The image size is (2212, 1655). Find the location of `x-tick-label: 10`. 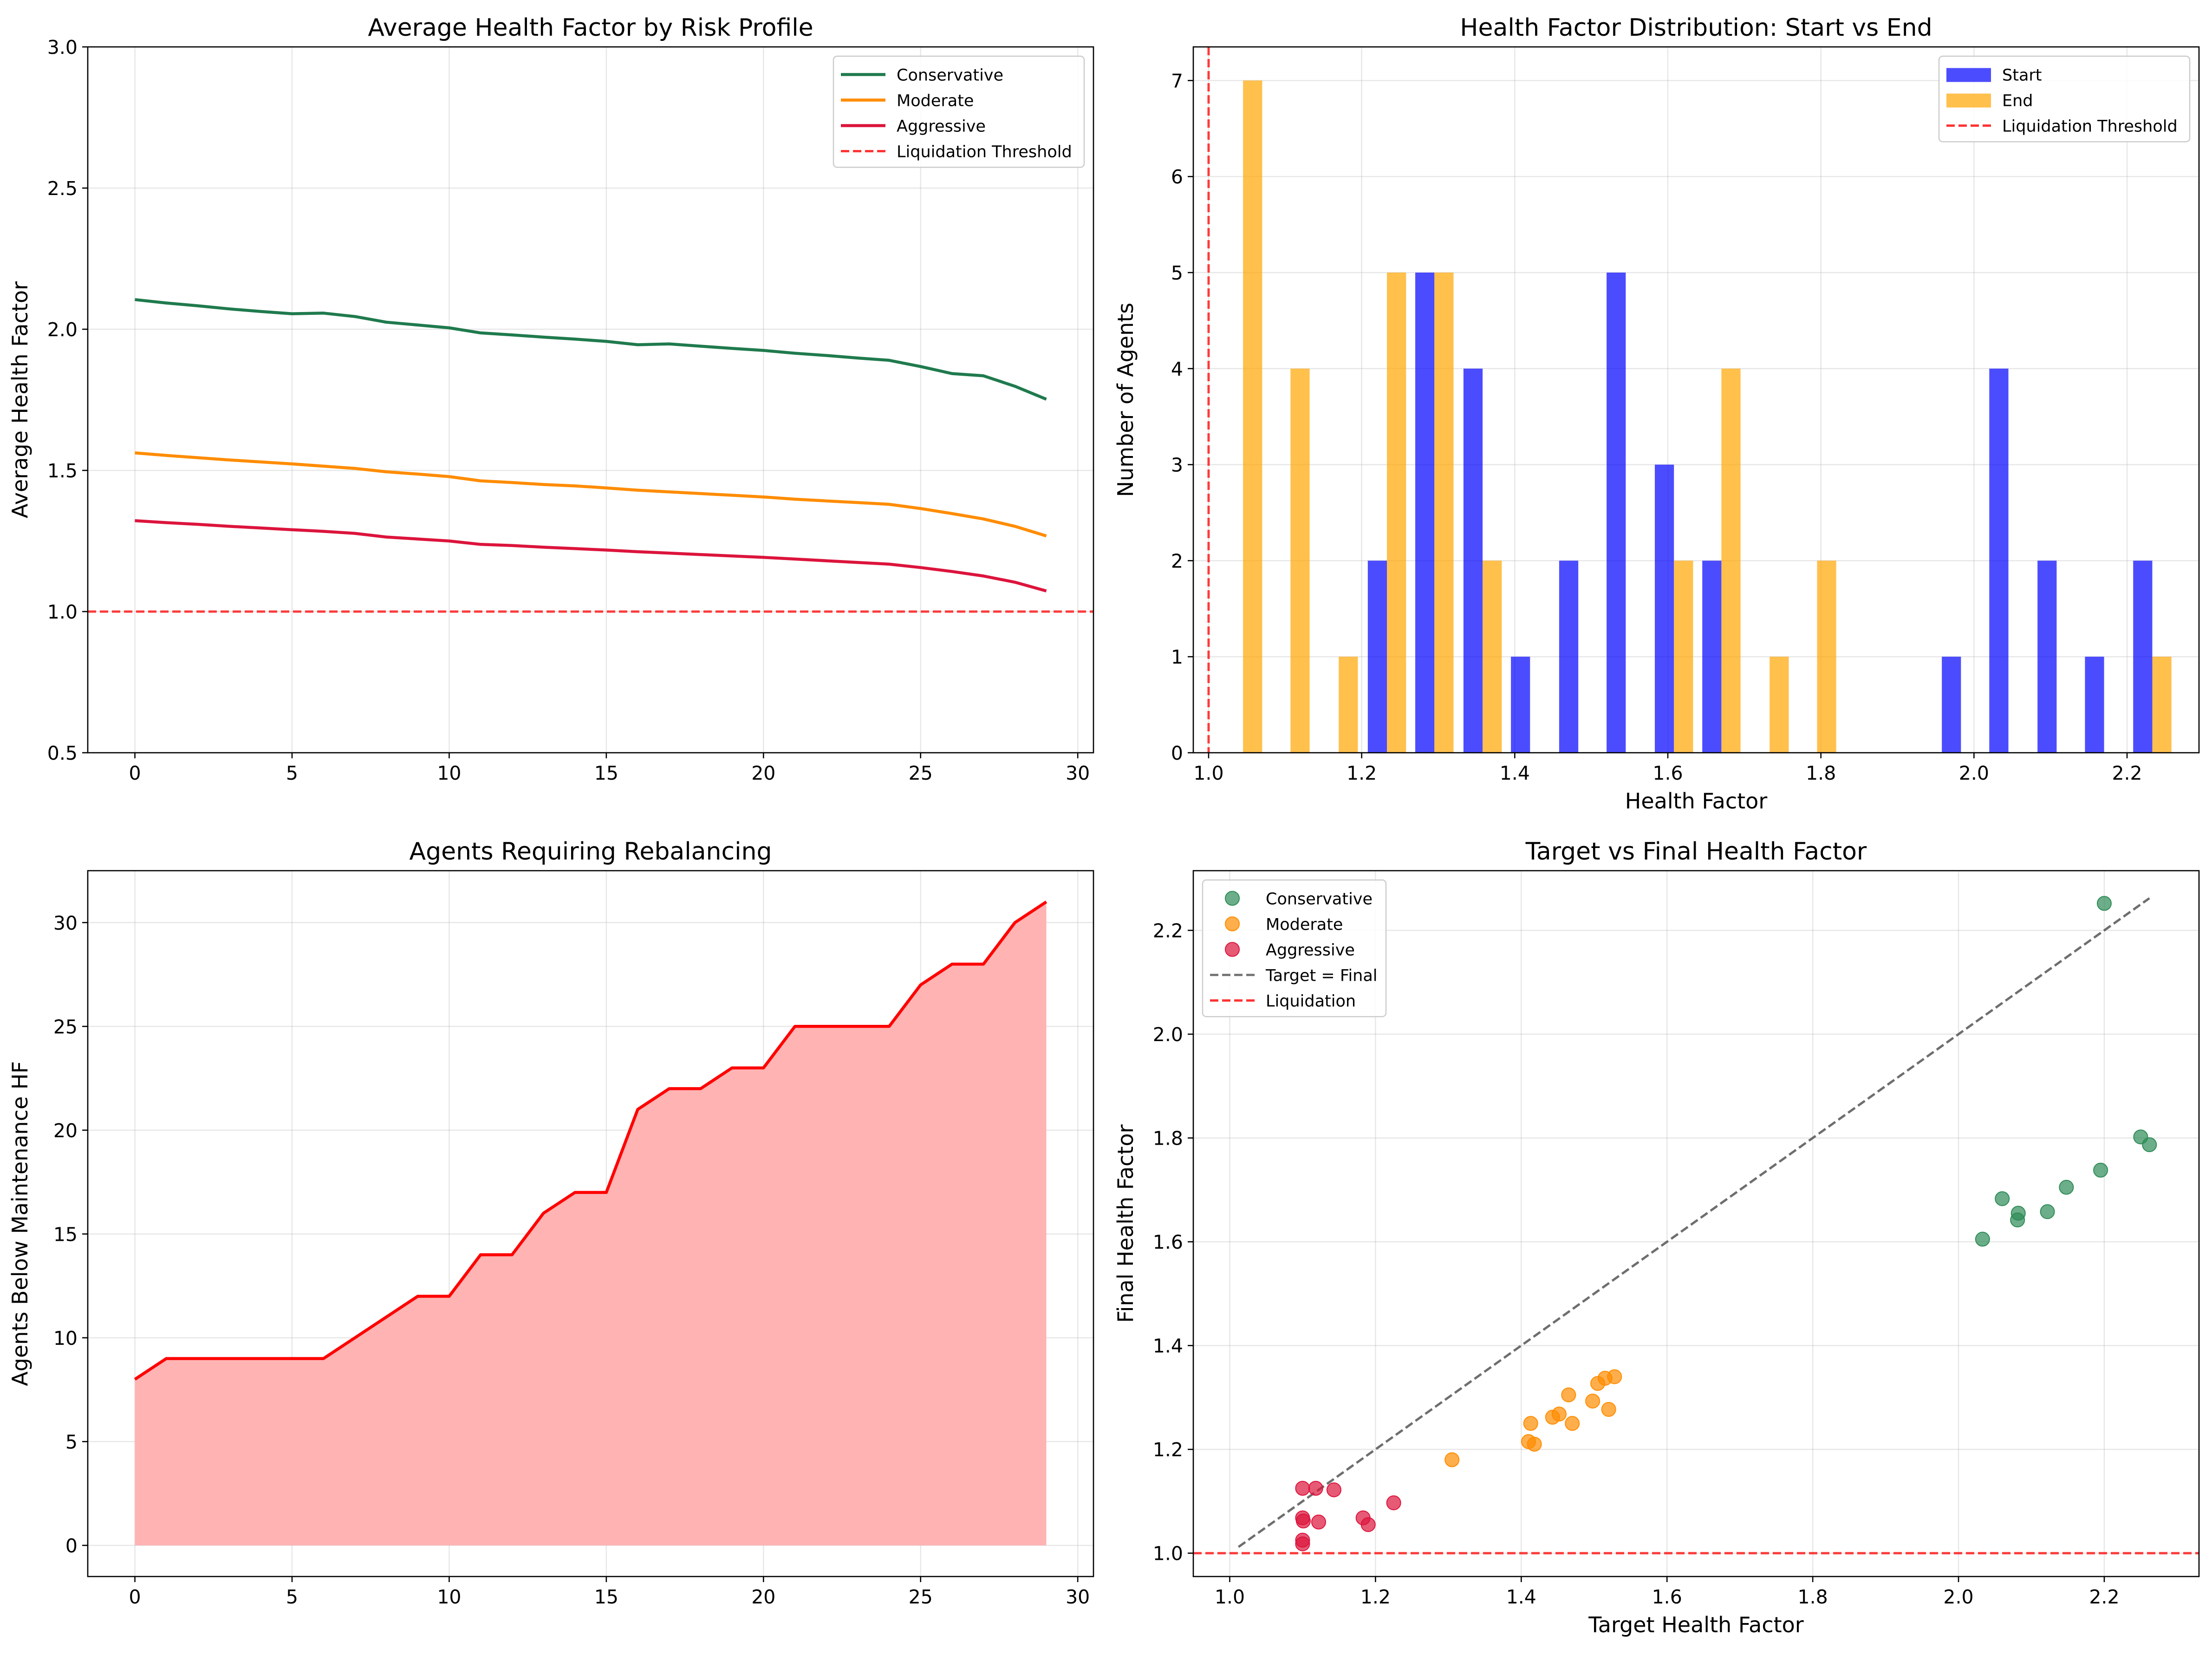

x-tick-label: 10 is located at coordinates (449, 1597).